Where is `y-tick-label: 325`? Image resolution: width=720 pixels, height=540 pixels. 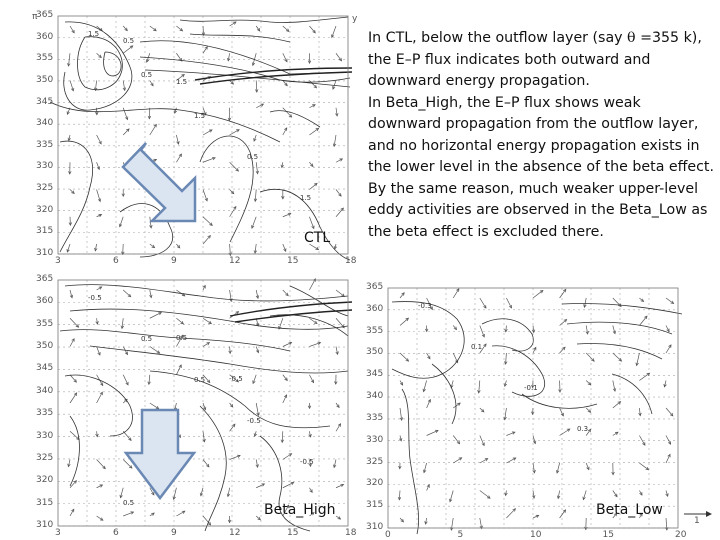
y-tick-label: 325 is located at coordinates (375, 461).